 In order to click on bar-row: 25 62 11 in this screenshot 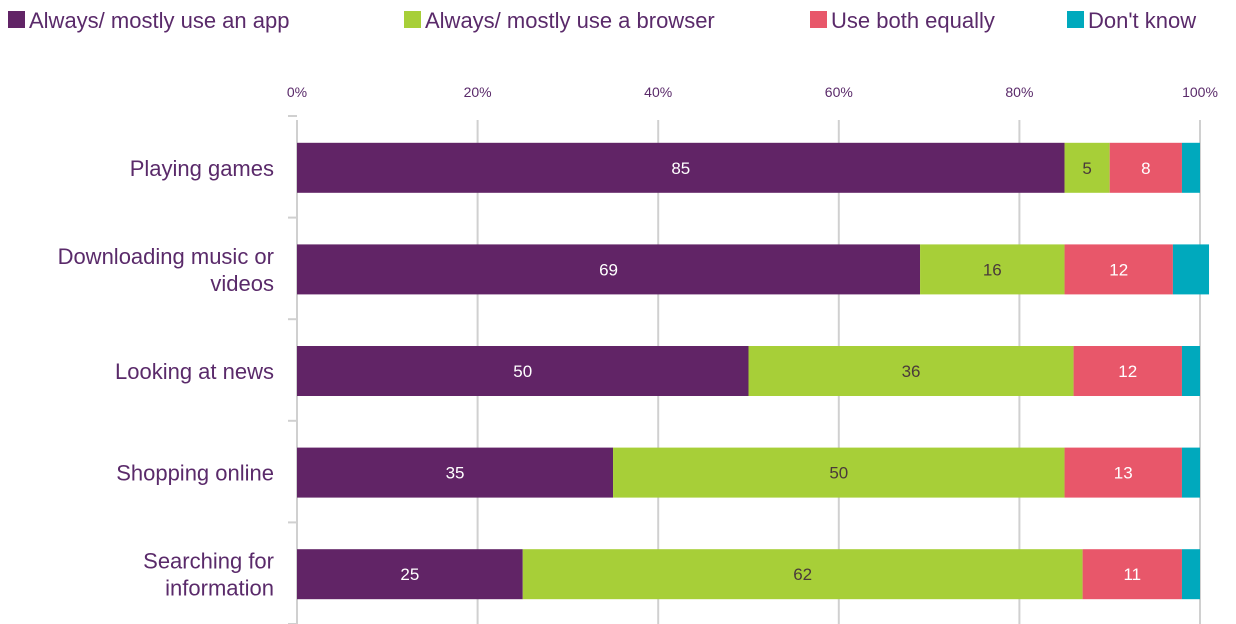, I will do `click(748, 574)`.